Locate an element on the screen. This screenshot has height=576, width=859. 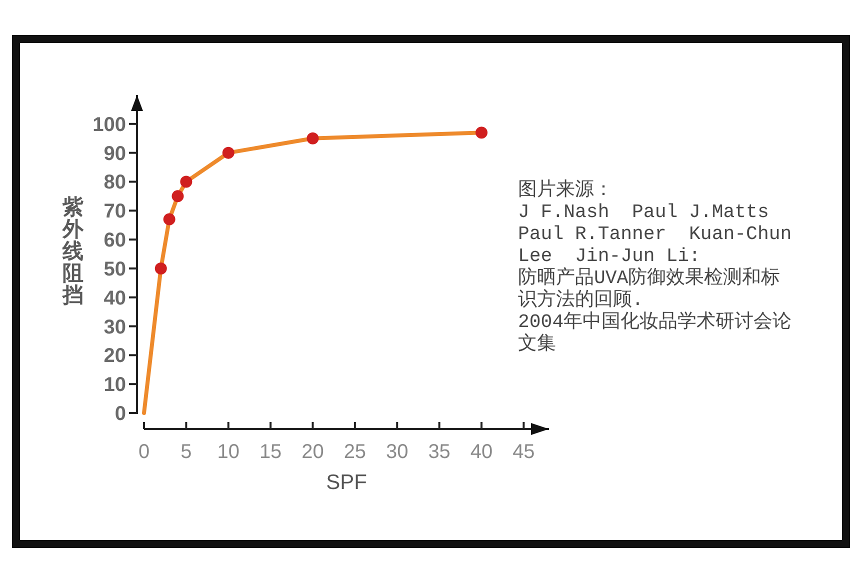
y-tick-label: 10 is located at coordinates (115, 385).